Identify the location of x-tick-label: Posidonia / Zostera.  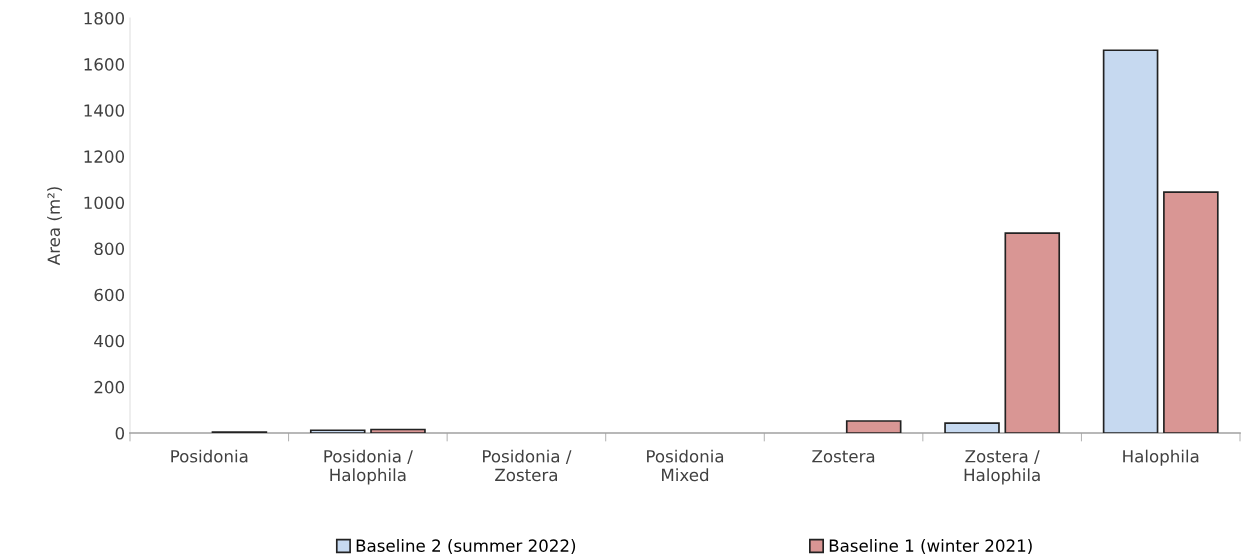
(527, 465).